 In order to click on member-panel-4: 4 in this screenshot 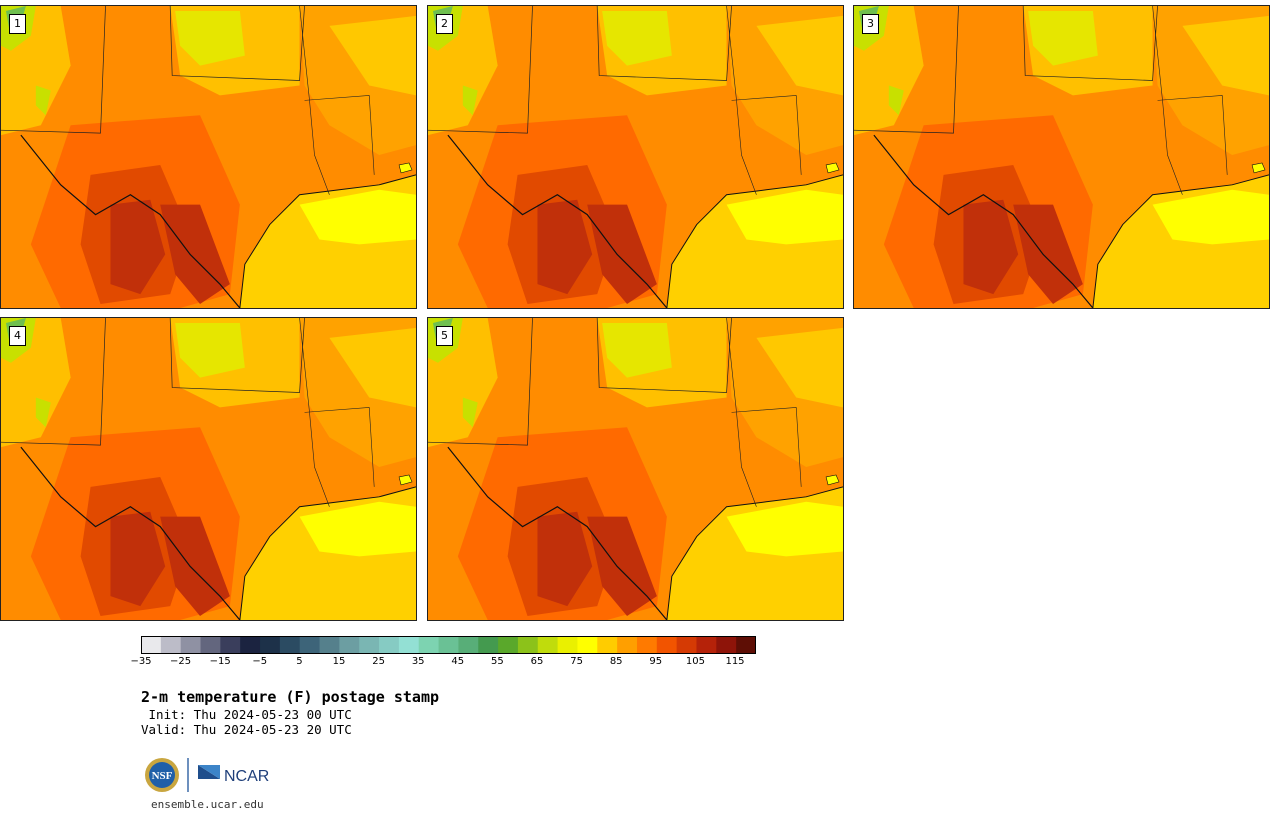, I will do `click(208, 469)`.